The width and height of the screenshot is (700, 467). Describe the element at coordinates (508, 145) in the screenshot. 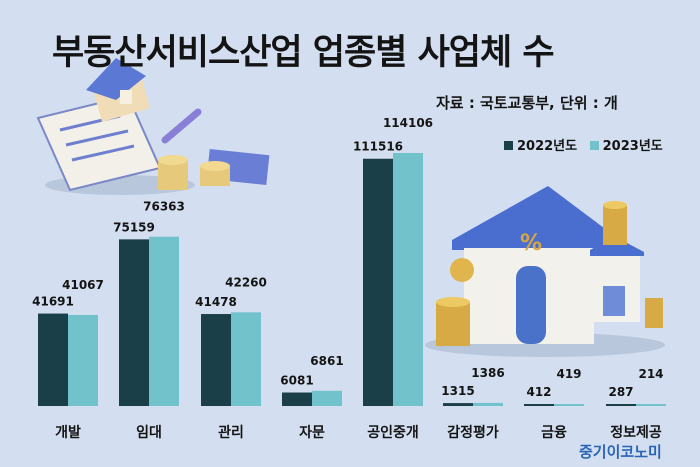

I see `legend-swatch-2022` at that location.